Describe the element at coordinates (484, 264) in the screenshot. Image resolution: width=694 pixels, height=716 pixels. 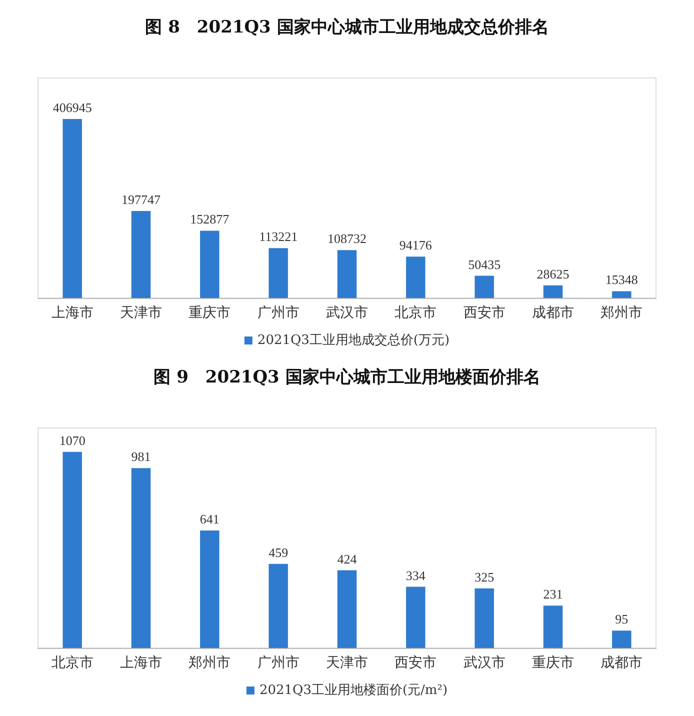
I see `data-label: 50435` at that location.